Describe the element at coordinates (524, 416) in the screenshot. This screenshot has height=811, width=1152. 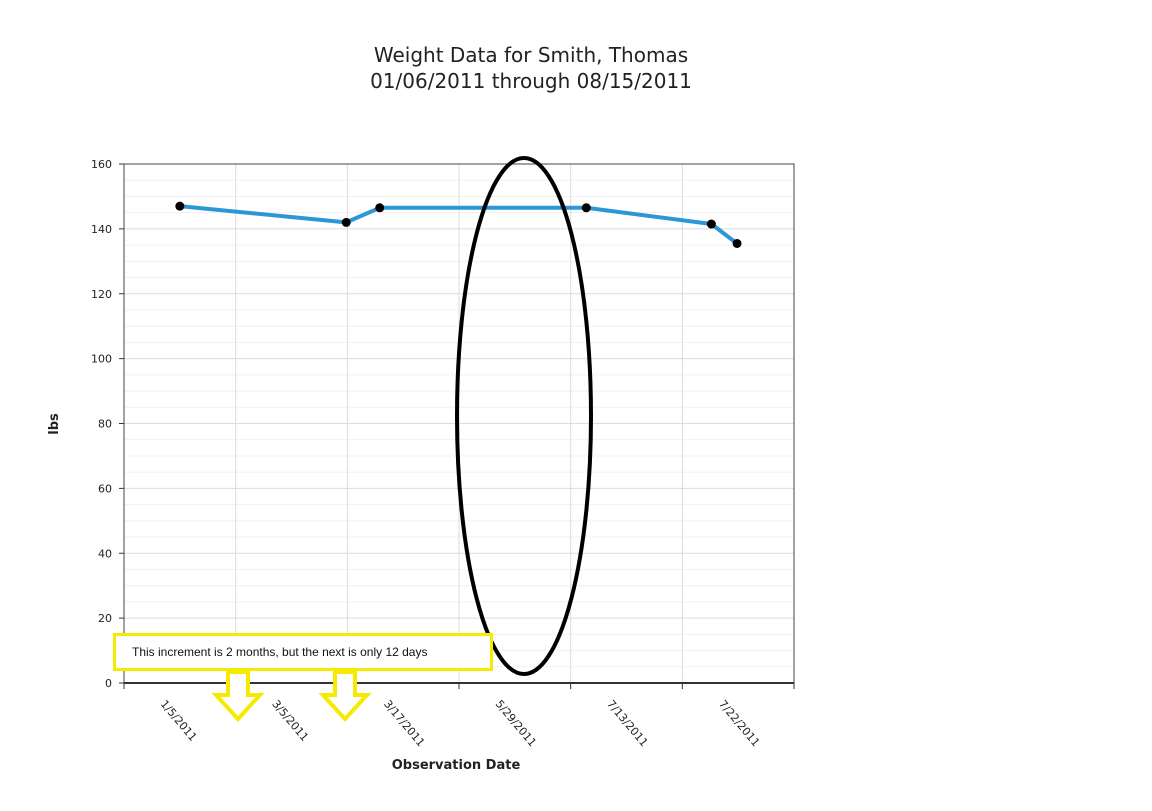
I see `highlight-ellipse` at that location.